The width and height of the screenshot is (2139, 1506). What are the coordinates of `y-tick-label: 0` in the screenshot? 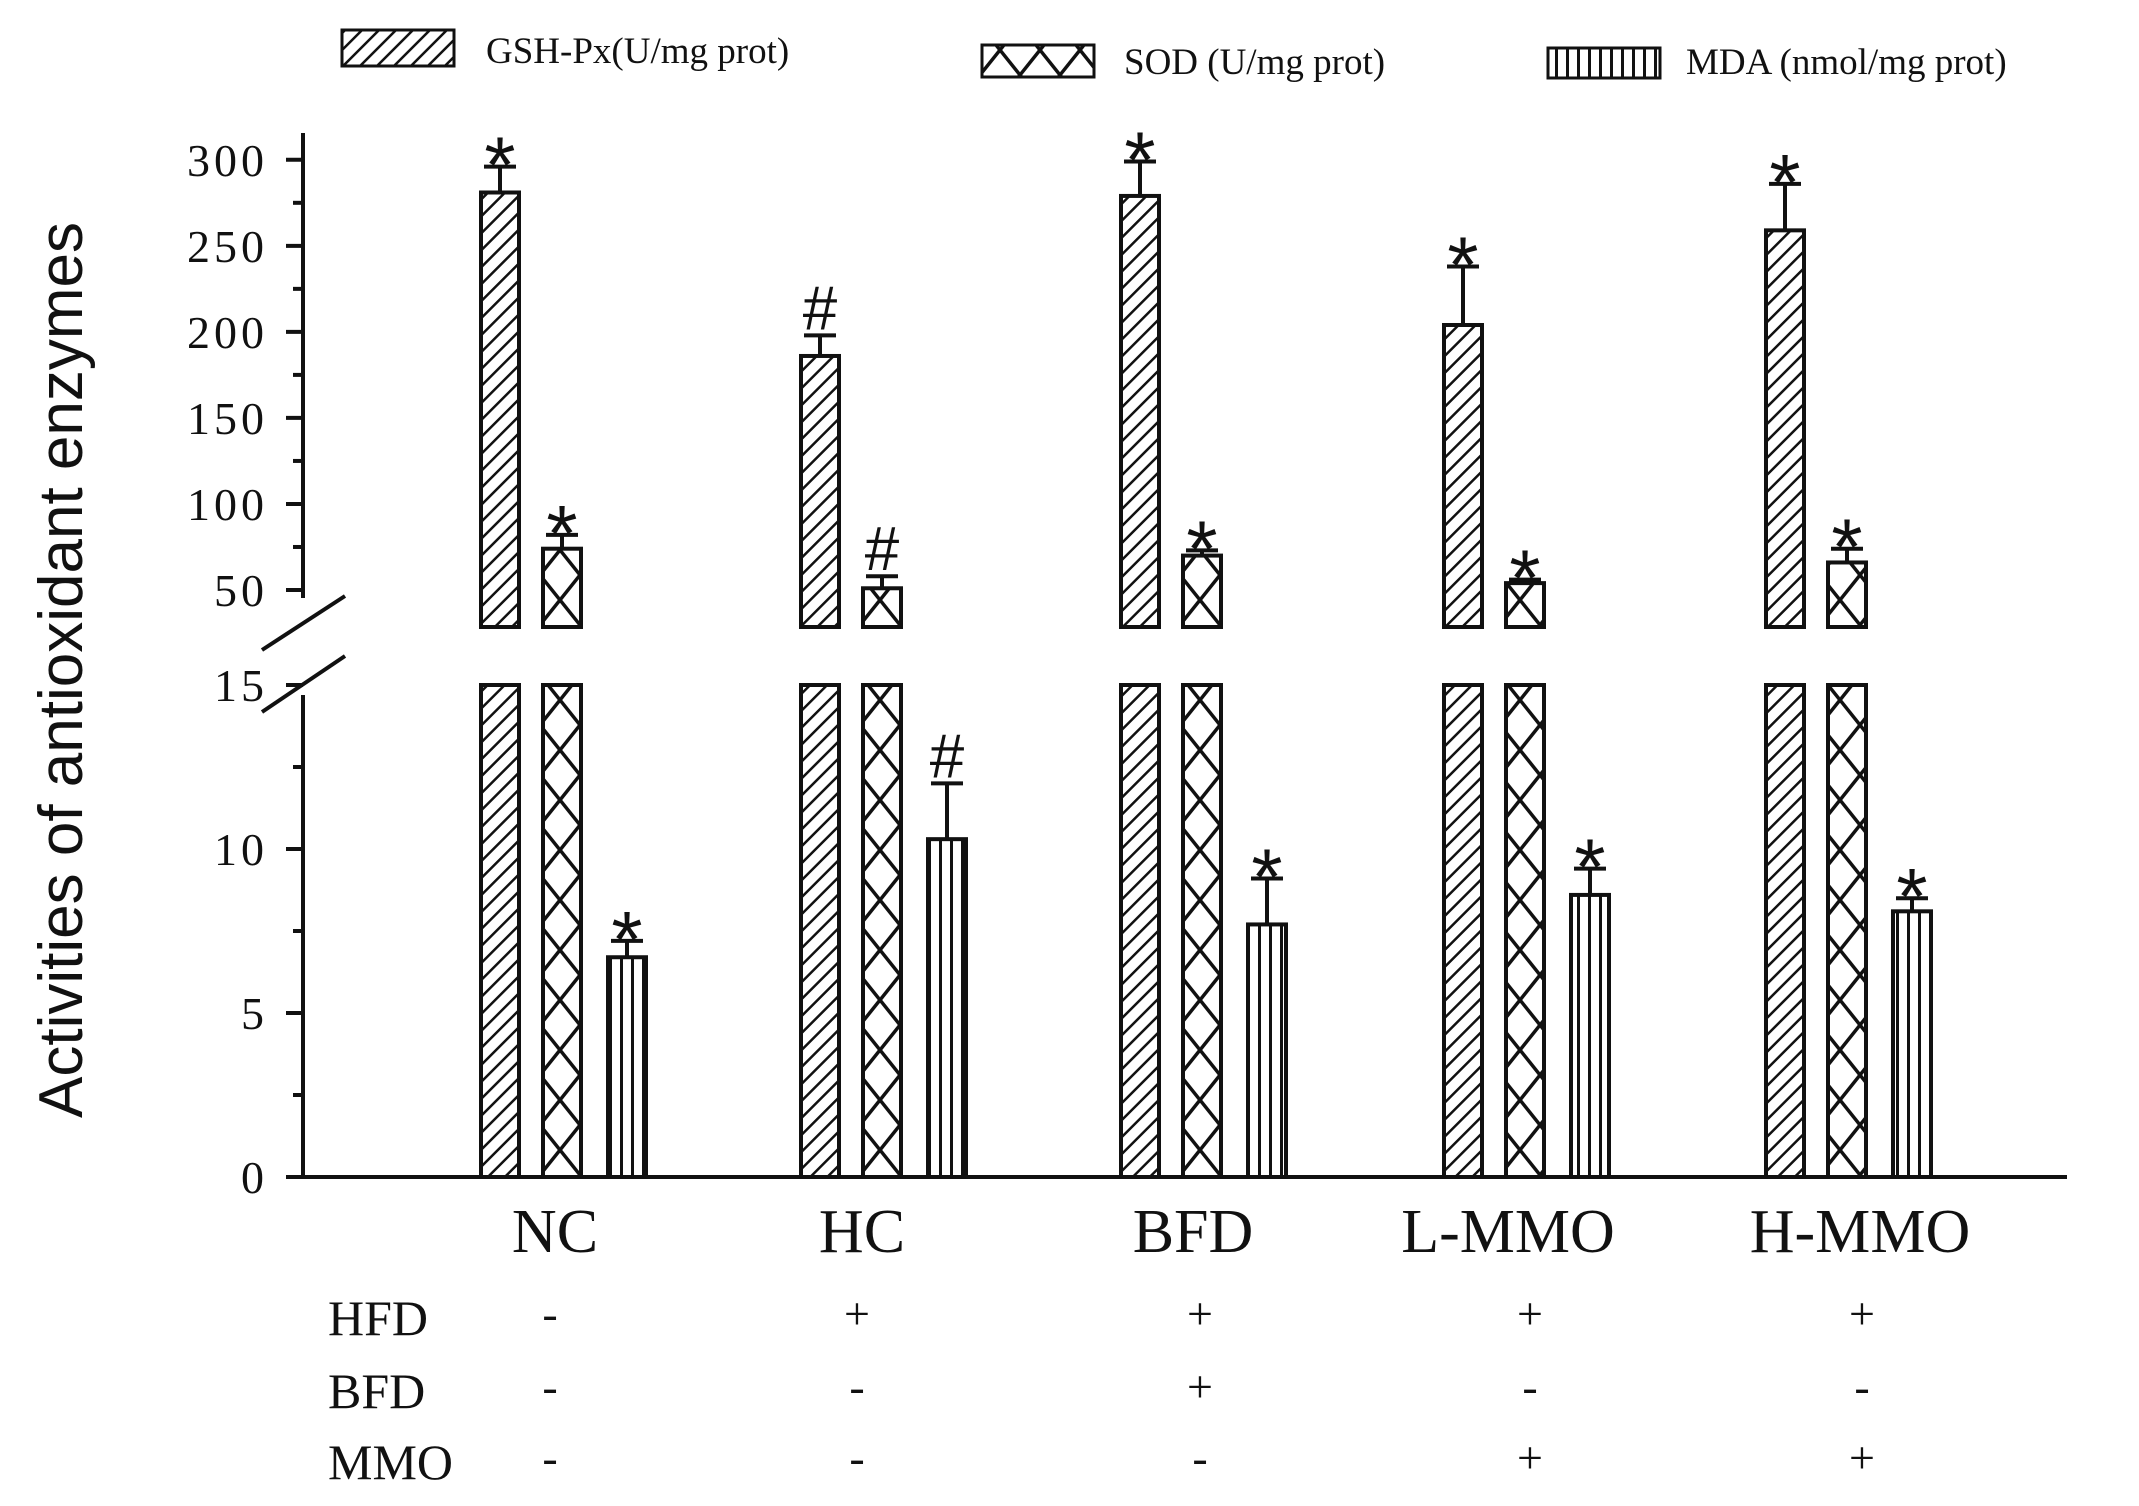 It's located at (254, 1177).